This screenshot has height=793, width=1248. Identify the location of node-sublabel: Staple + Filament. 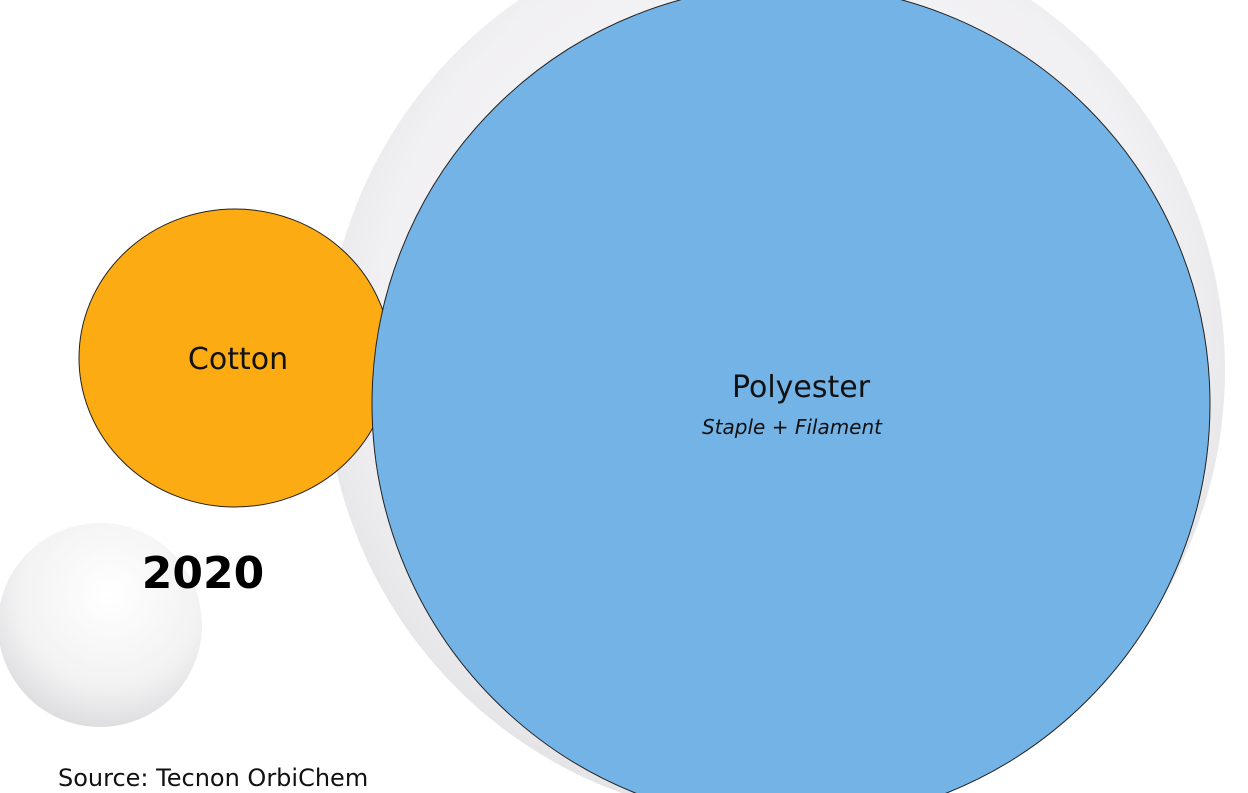
(792, 427).